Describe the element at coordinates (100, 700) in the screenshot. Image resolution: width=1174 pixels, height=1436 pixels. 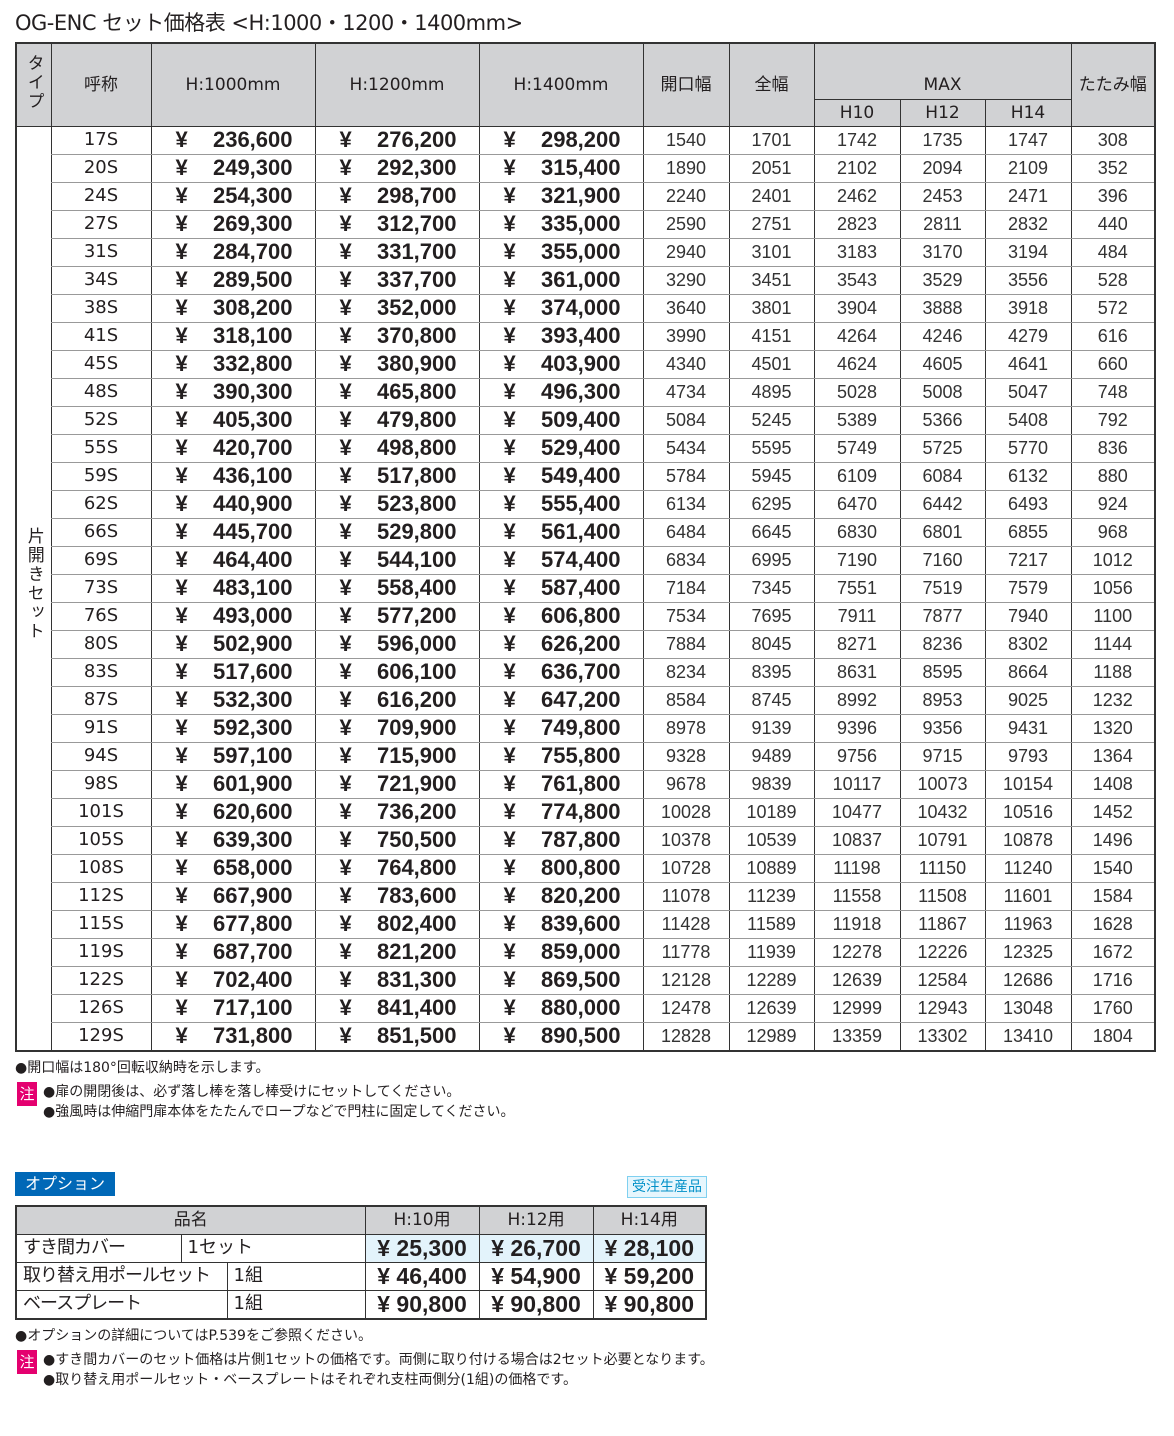
I see `name: 87S` at that location.